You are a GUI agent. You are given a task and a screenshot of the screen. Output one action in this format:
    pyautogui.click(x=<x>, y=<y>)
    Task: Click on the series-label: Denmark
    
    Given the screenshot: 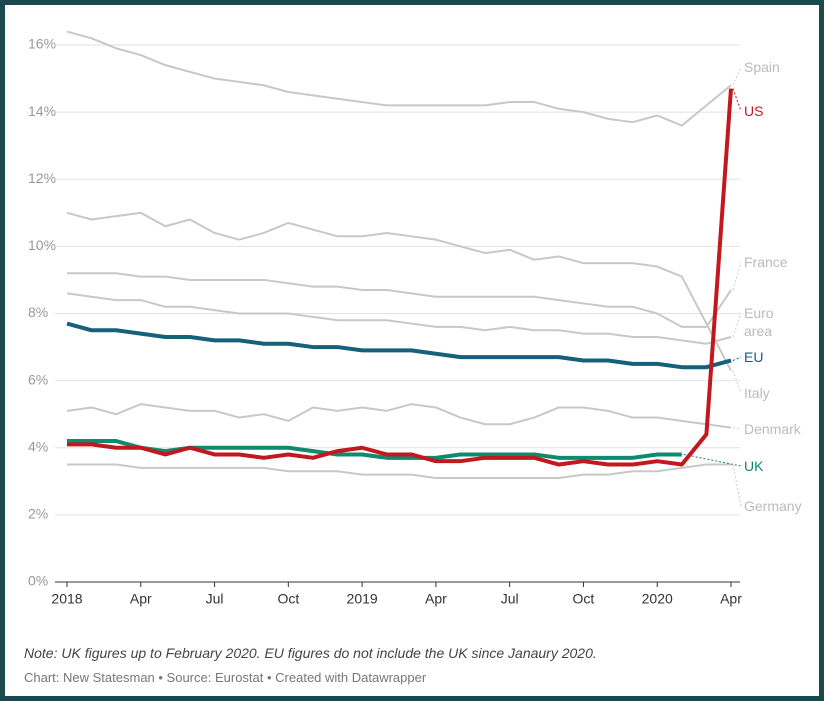 What is the action you would take?
    pyautogui.click(x=772, y=429)
    